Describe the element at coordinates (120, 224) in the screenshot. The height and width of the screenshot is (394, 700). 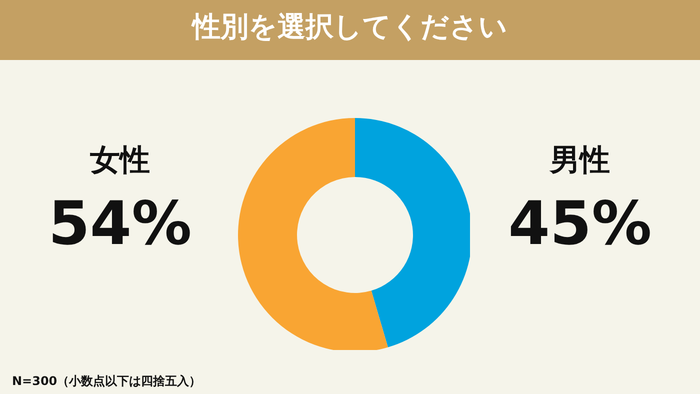
I see `data-label: 54%` at that location.